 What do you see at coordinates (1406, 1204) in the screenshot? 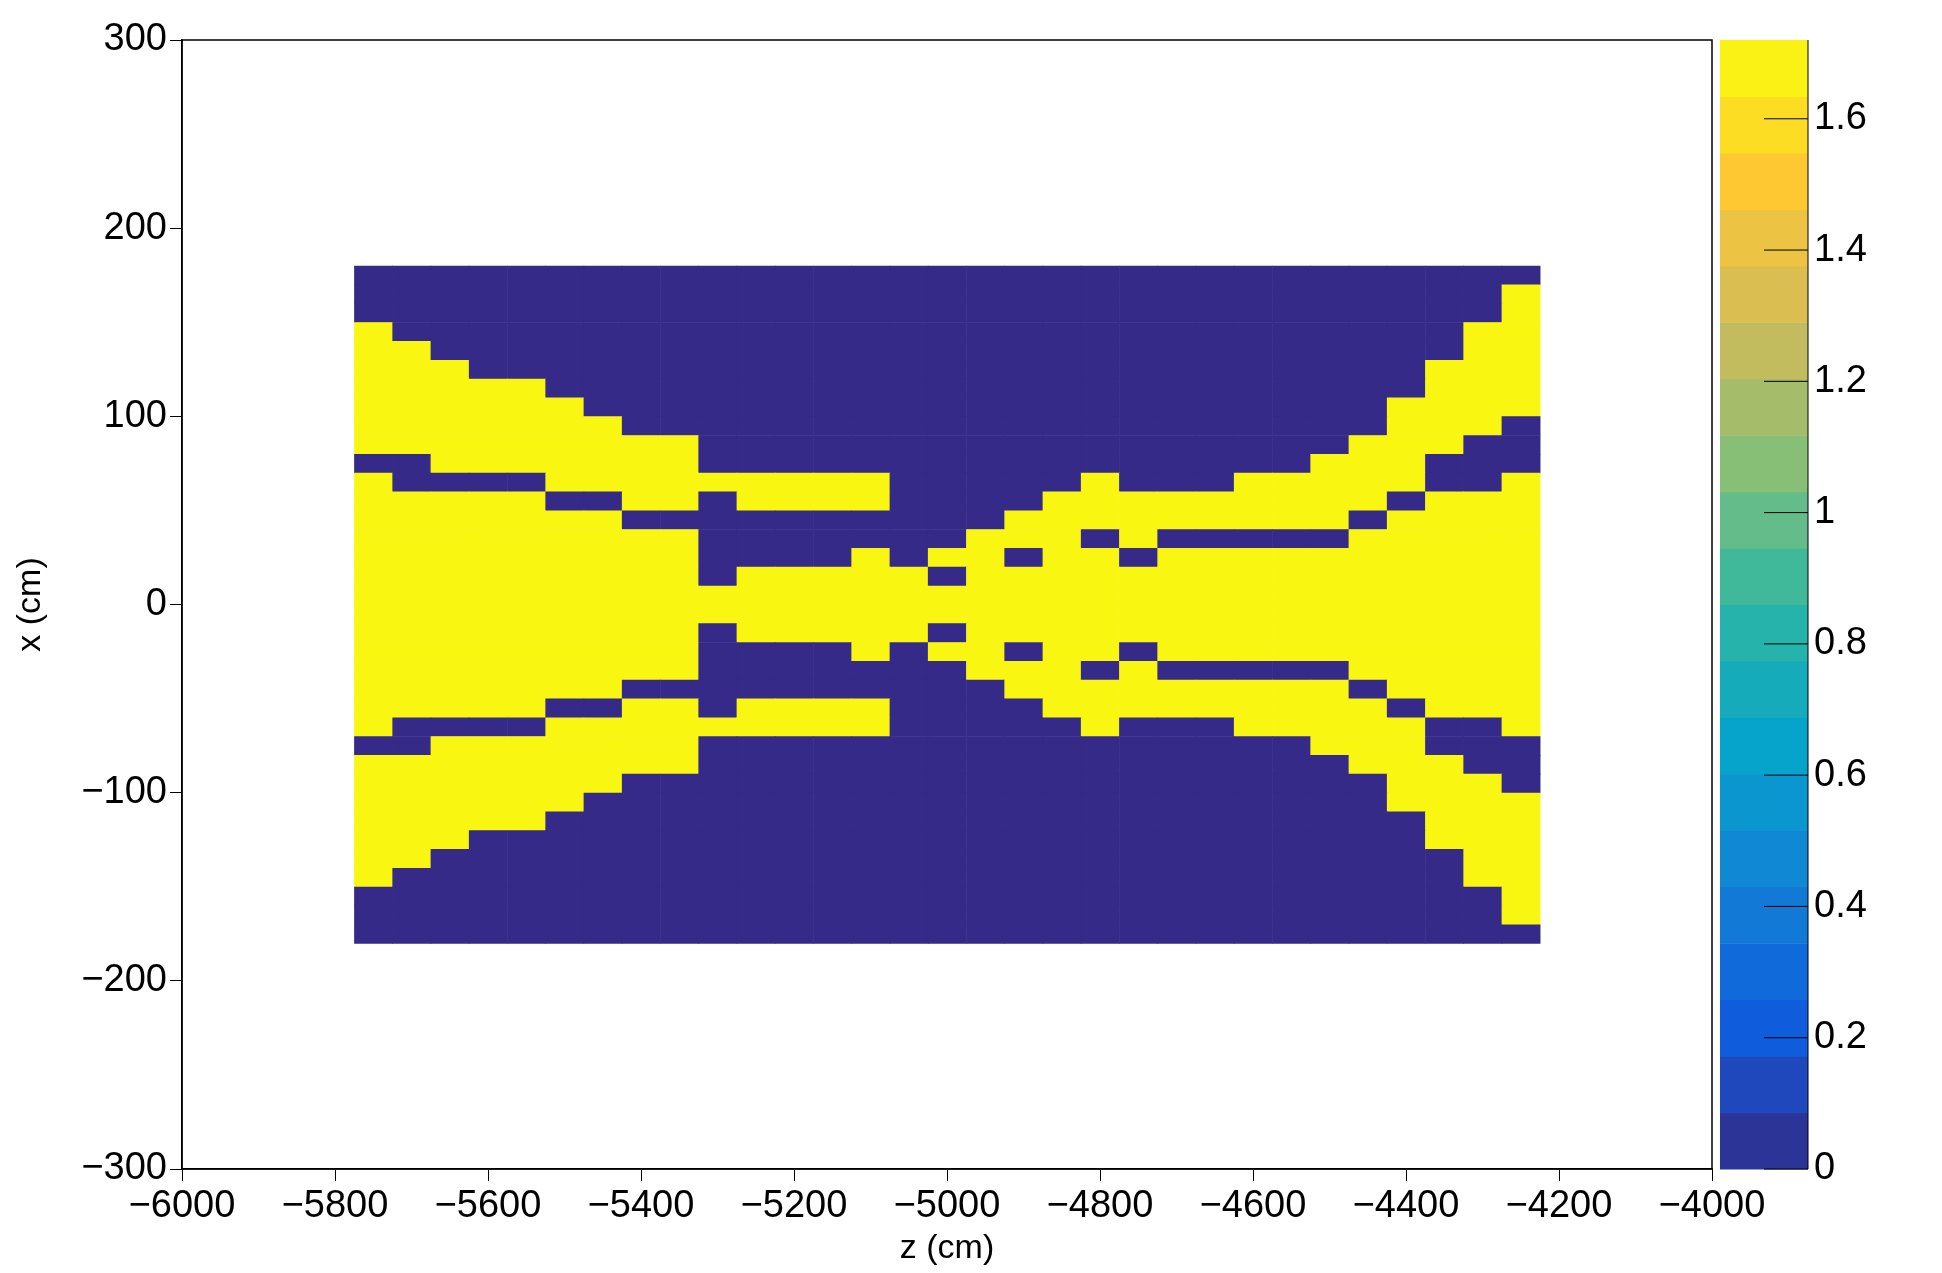
I see `x-tick-label: −4400` at bounding box center [1406, 1204].